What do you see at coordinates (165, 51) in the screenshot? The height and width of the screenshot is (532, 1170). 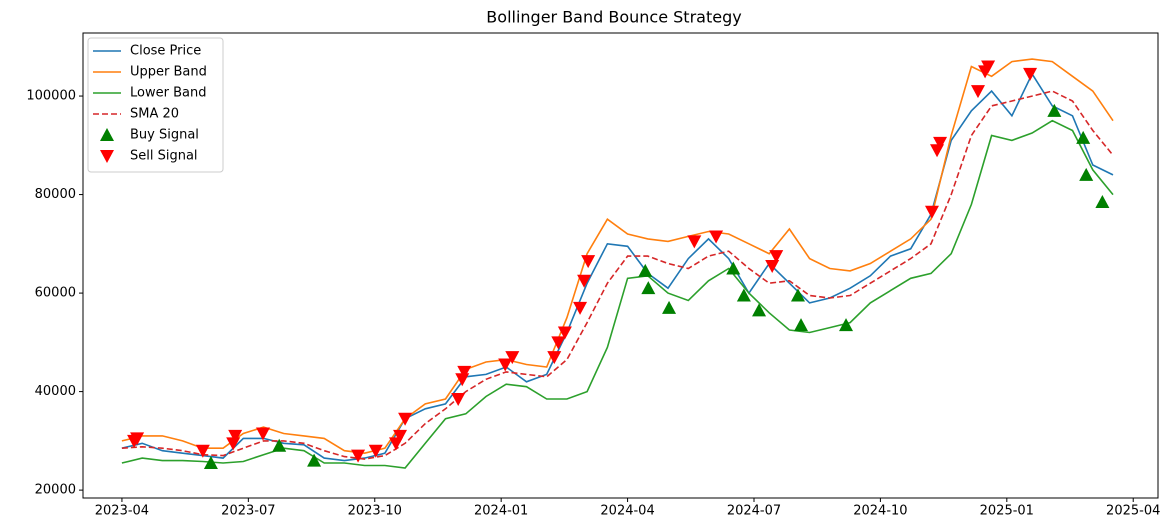 I see `legend-label: Close Price` at bounding box center [165, 51].